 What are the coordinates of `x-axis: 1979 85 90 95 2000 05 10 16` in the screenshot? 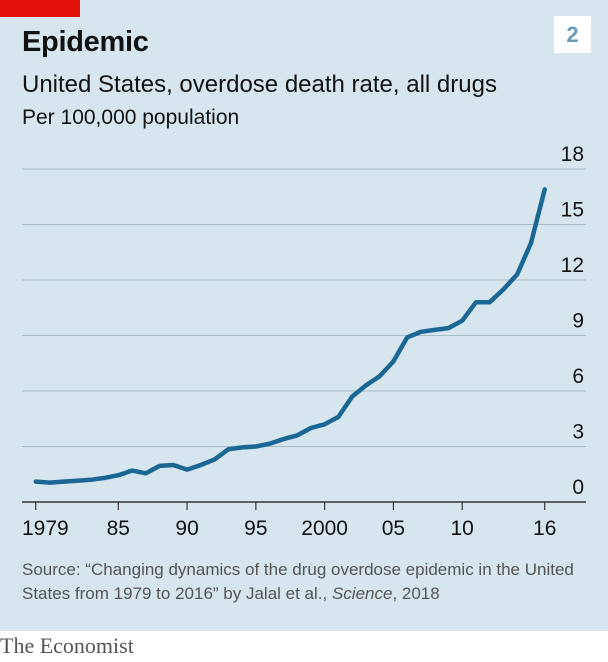 It's located at (289, 521).